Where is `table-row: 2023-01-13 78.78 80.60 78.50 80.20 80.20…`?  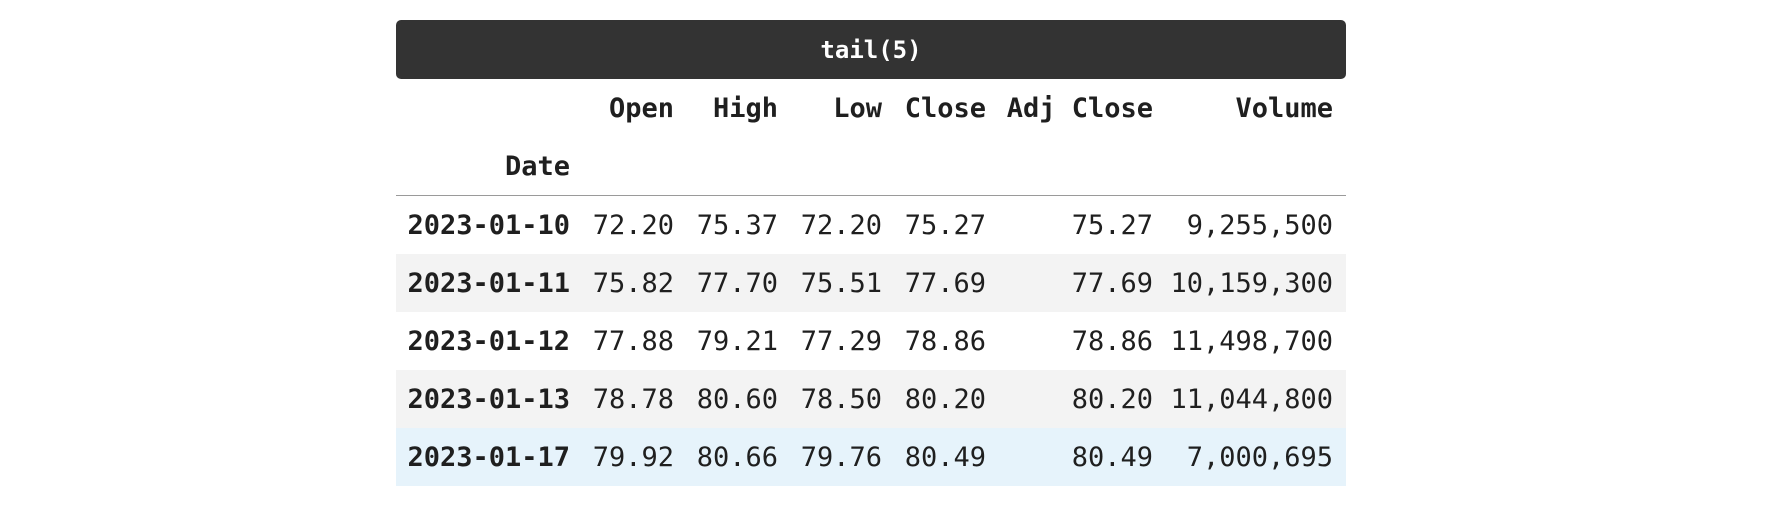
table-row: 2023-01-13 78.78 80.60 78.50 80.20 80.20… is located at coordinates (871, 399).